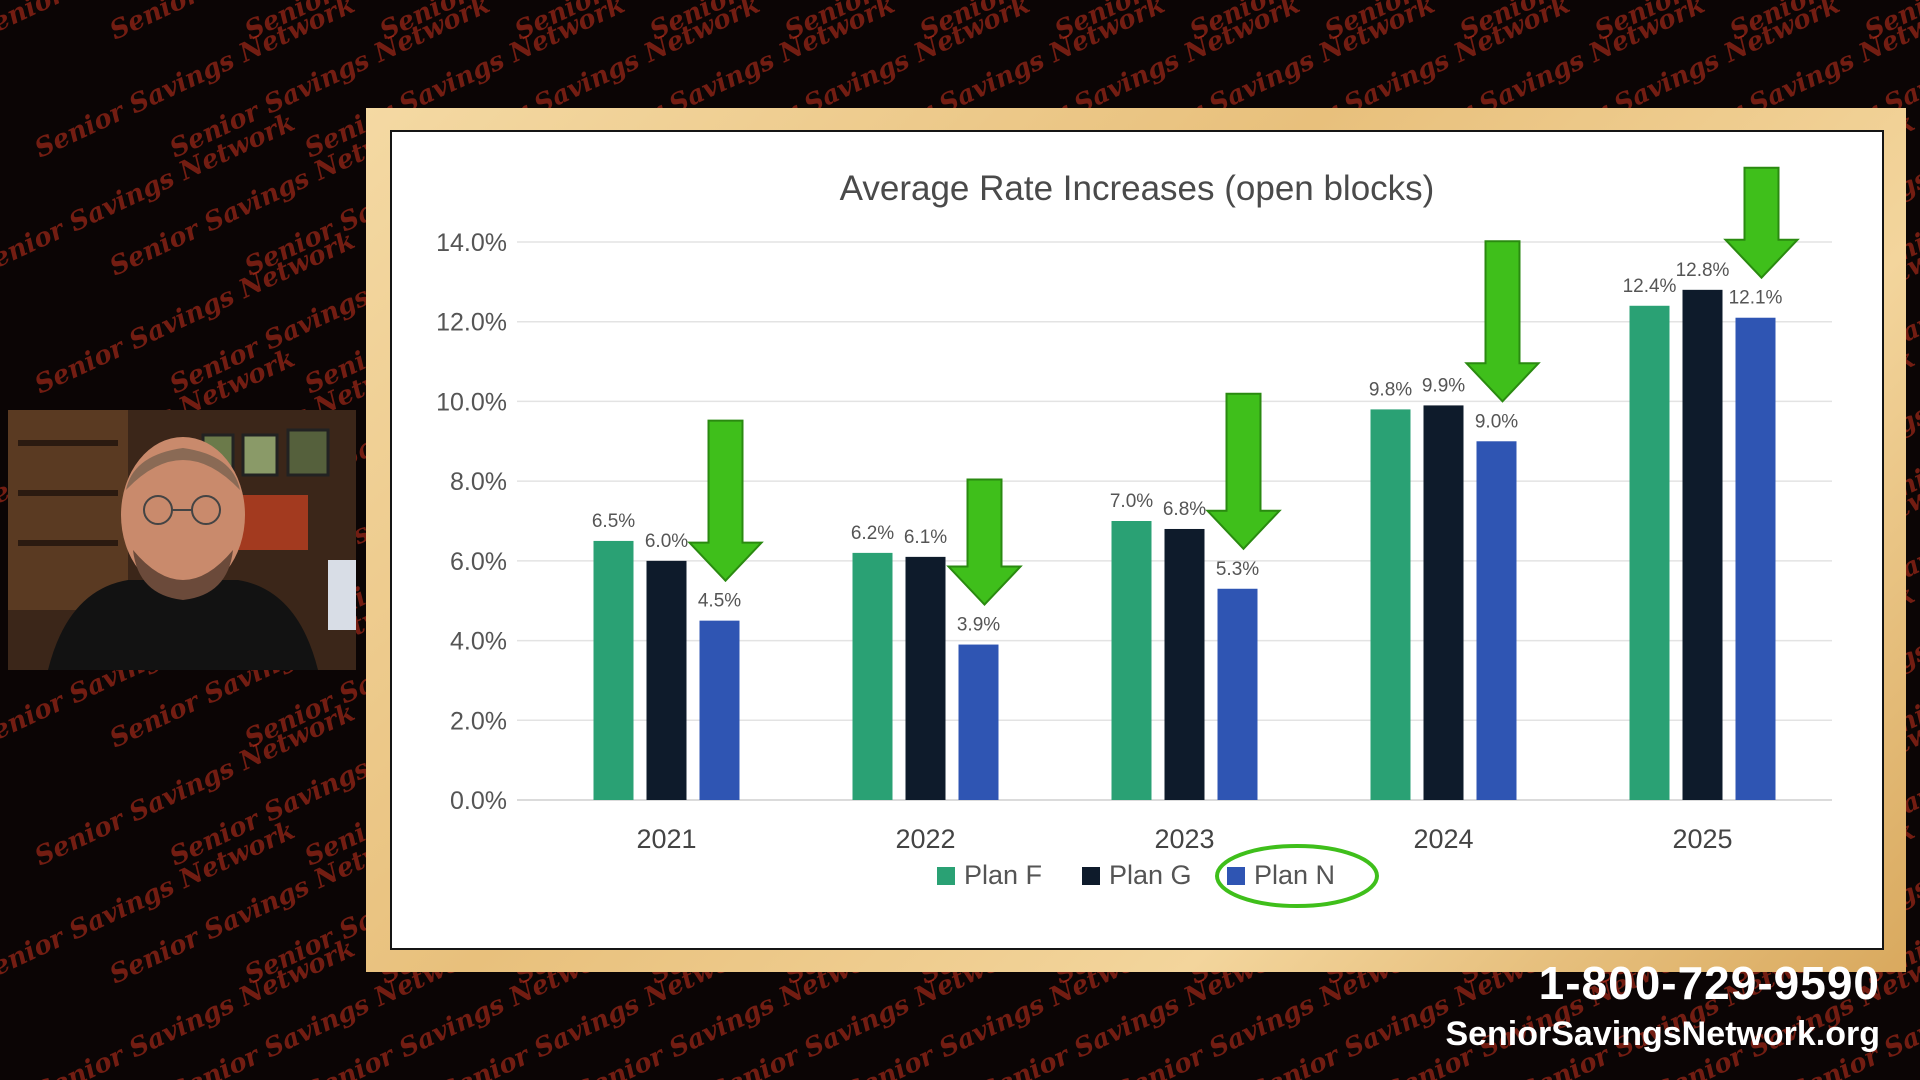  I want to click on data-label-plan-f-2023: 7.0%, so click(1131, 501).